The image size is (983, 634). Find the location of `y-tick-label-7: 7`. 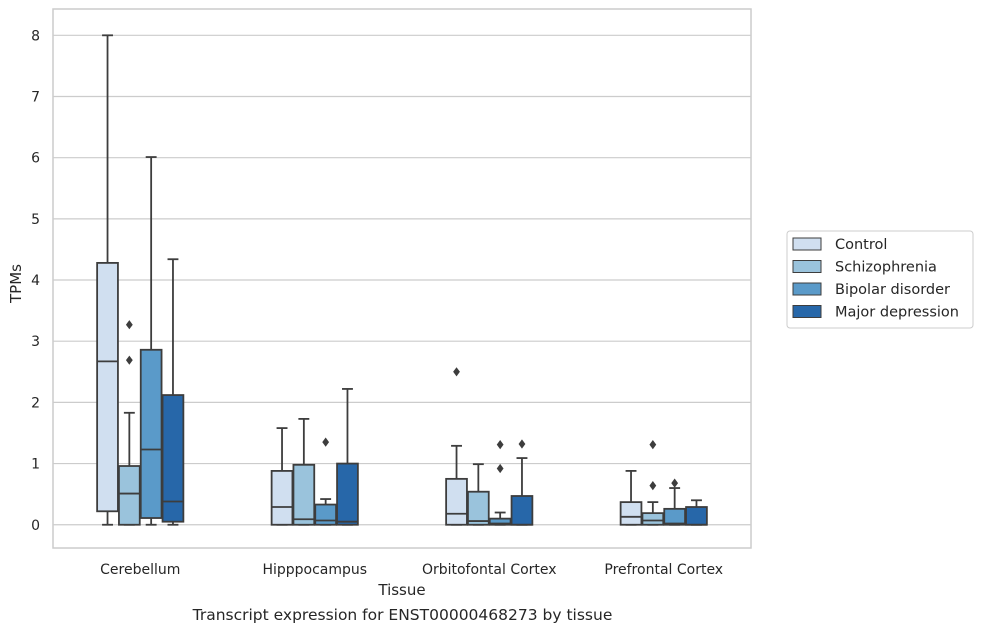

y-tick-label-7: 7 is located at coordinates (35, 97).